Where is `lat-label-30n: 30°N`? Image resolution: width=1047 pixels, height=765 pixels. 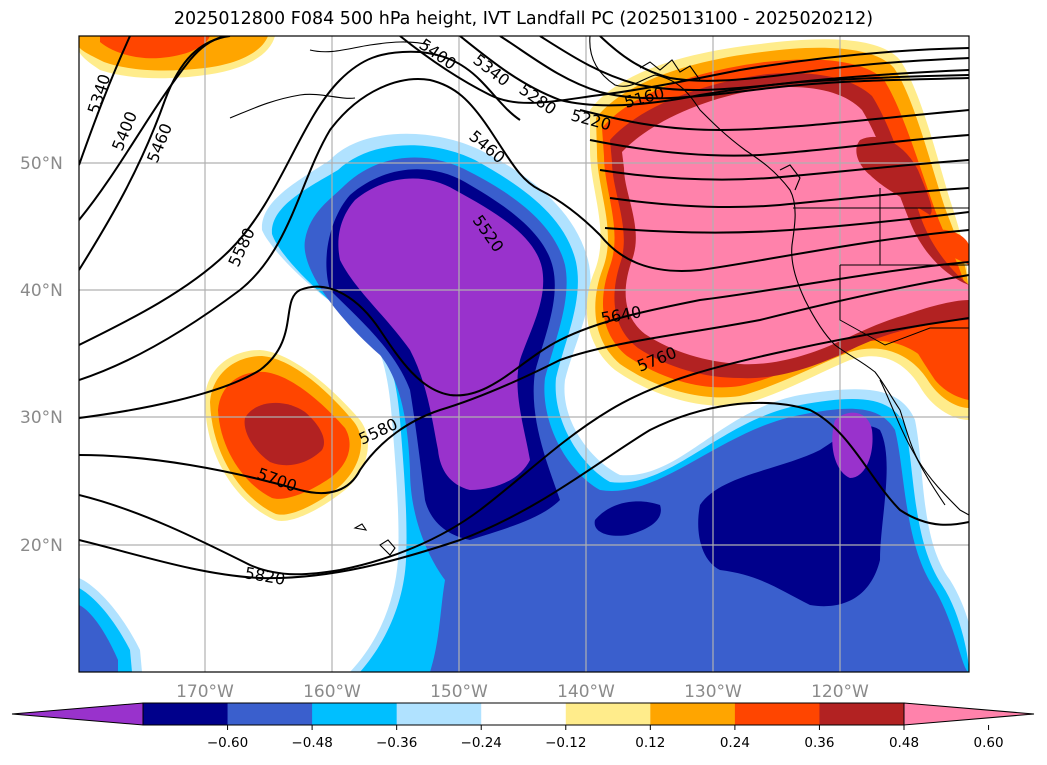
lat-label-30n: 30°N is located at coordinates (41, 418).